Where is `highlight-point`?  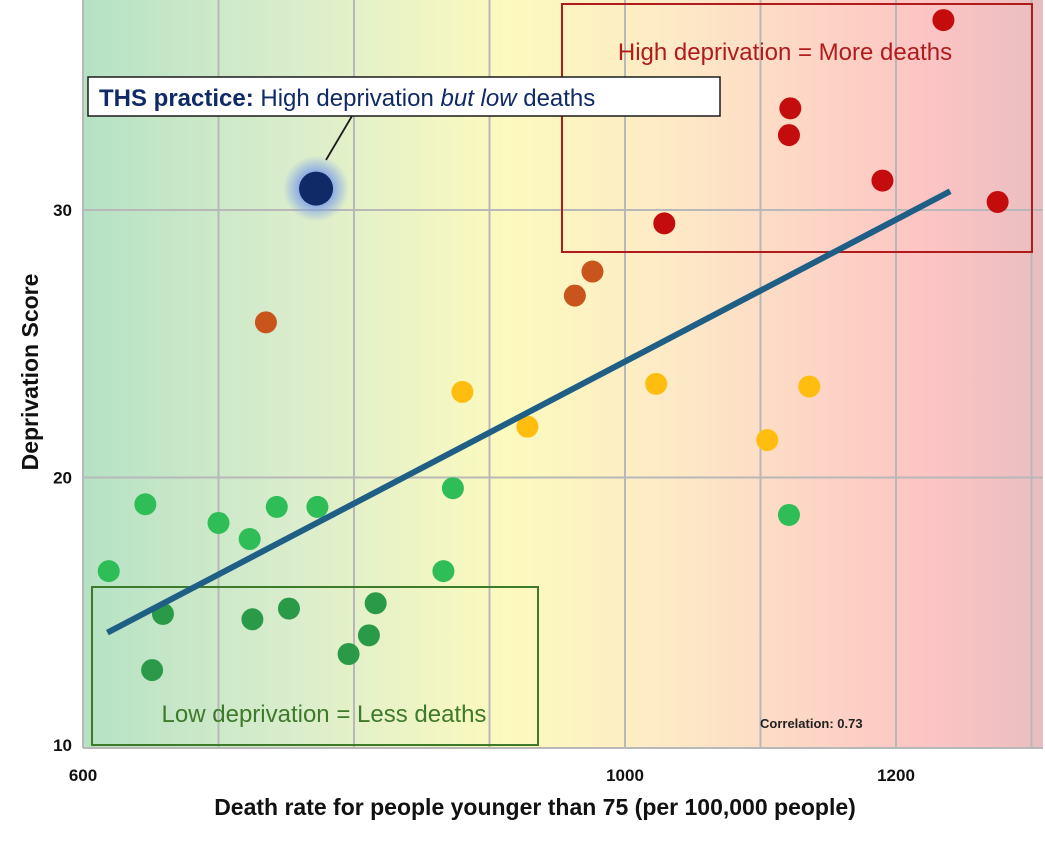 highlight-point is located at coordinates (316, 188).